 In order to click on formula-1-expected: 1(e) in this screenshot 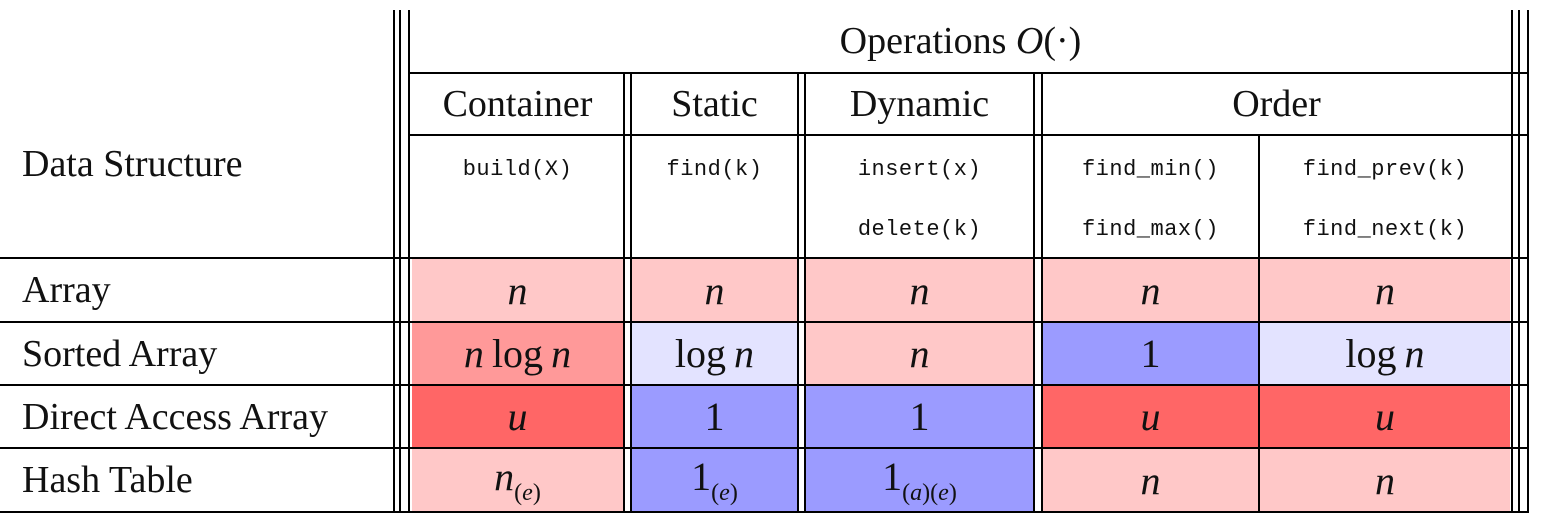, I will do `click(714, 480)`.